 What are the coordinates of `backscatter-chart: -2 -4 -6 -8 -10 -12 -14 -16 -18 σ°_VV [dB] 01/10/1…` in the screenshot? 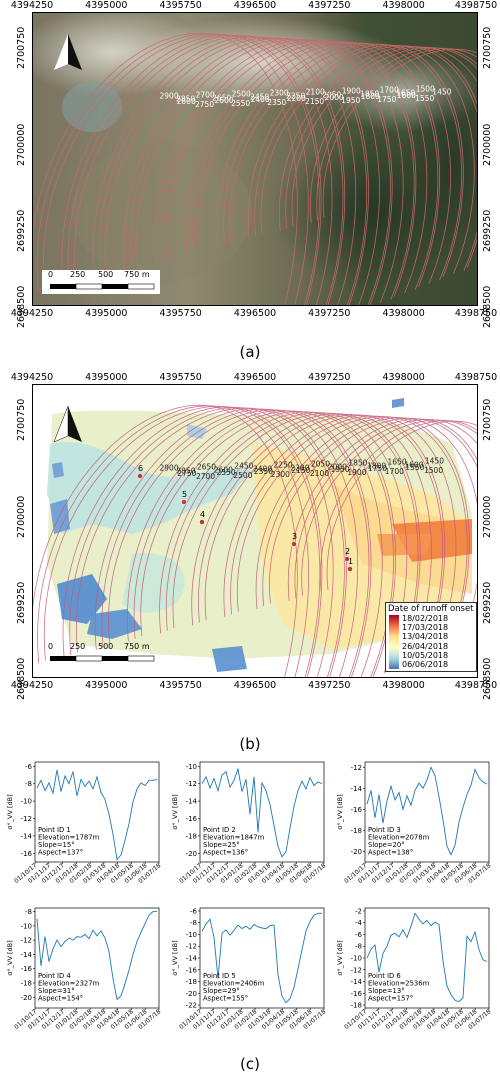 It's located at (415, 972).